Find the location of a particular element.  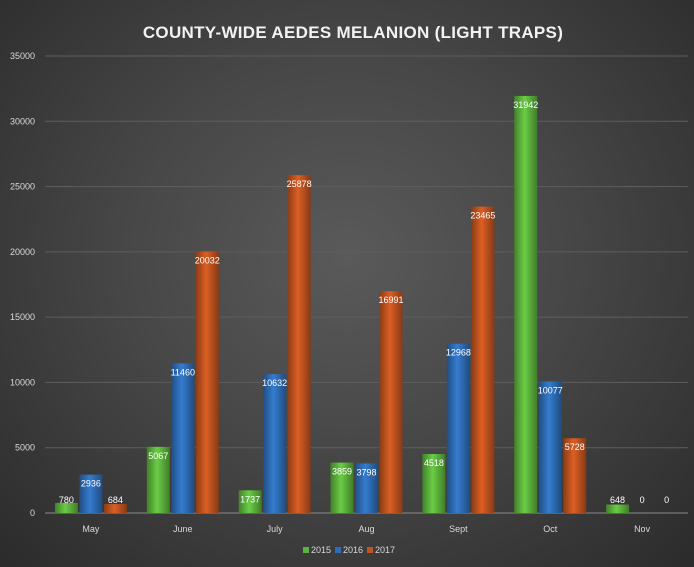

y-tick-label: 5000 is located at coordinates (25, 448).